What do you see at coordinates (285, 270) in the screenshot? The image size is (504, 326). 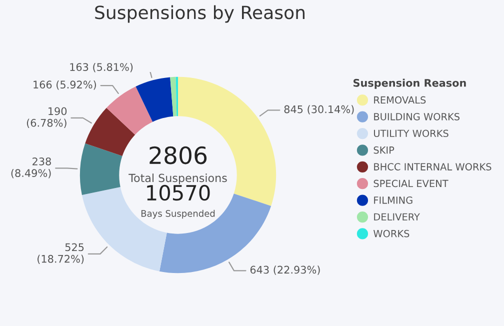 I see `data-label: 643 (22.93%)` at bounding box center [285, 270].